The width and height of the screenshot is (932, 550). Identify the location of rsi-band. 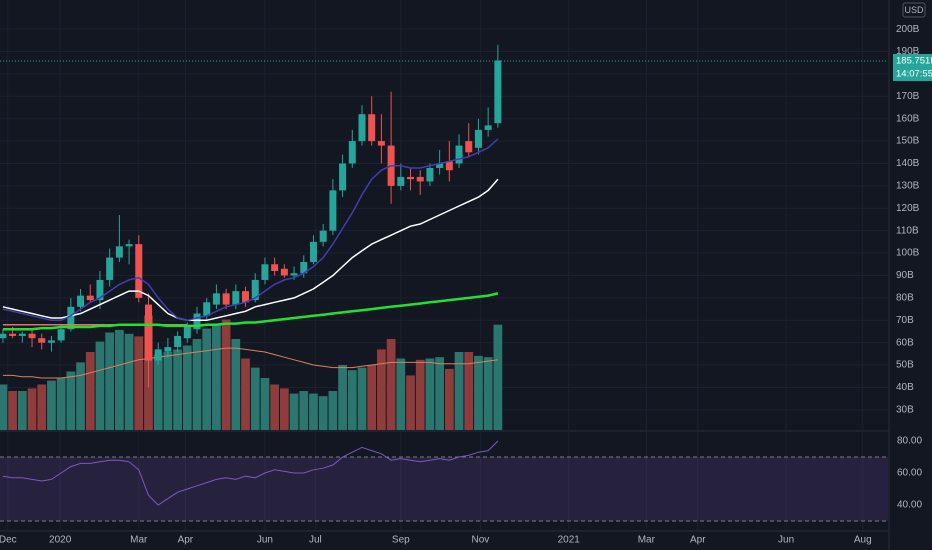
(444, 489).